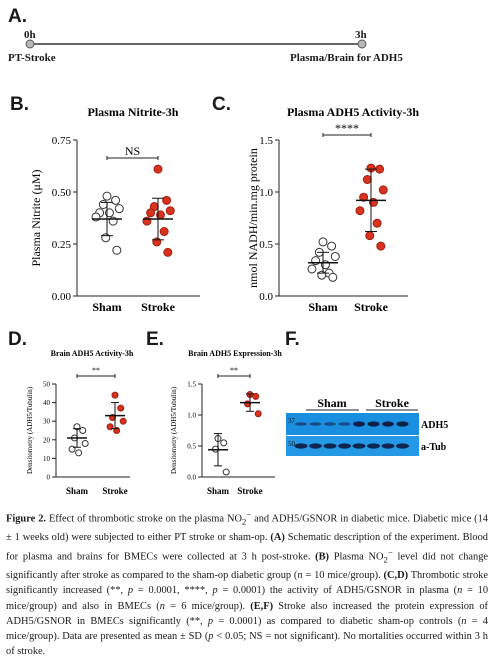 The height and width of the screenshot is (664, 493). I want to click on time-start-label: 0h, so click(30, 35).